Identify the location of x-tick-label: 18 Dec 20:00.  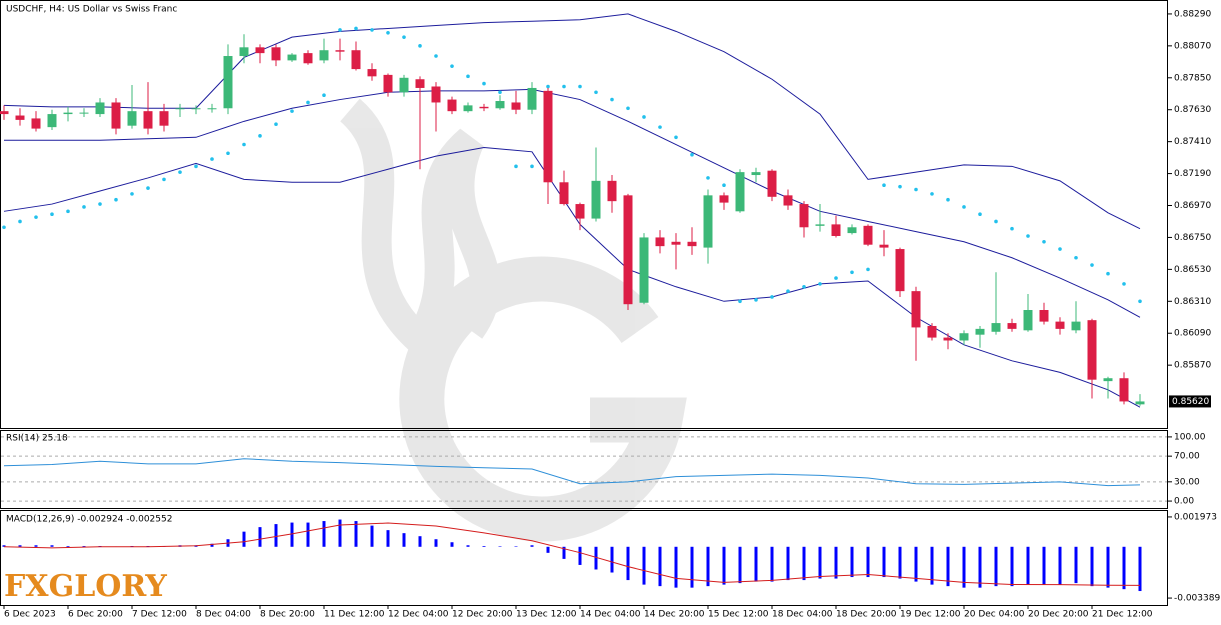
(866, 615).